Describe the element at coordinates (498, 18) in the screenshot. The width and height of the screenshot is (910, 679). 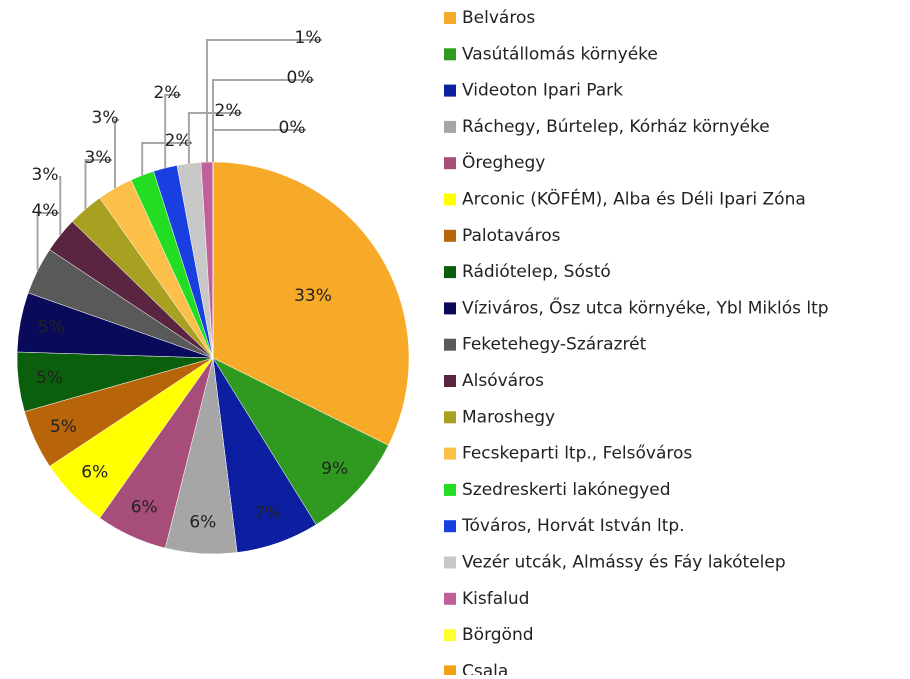
I see `legend-label: Belváros` at that location.